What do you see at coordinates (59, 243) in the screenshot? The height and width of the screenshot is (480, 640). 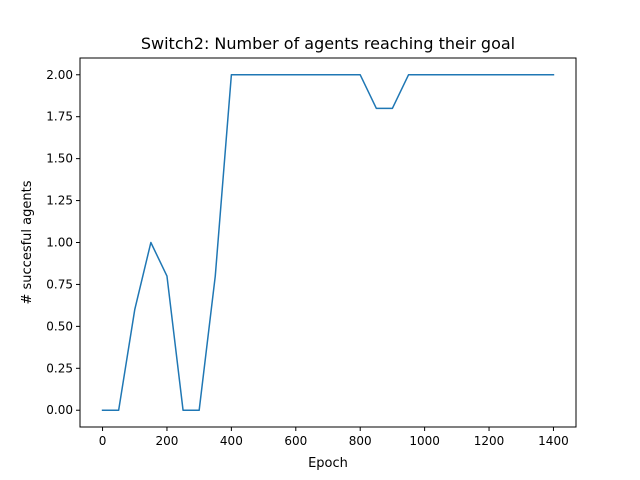 I see `y-tick-label: 1.00` at bounding box center [59, 243].